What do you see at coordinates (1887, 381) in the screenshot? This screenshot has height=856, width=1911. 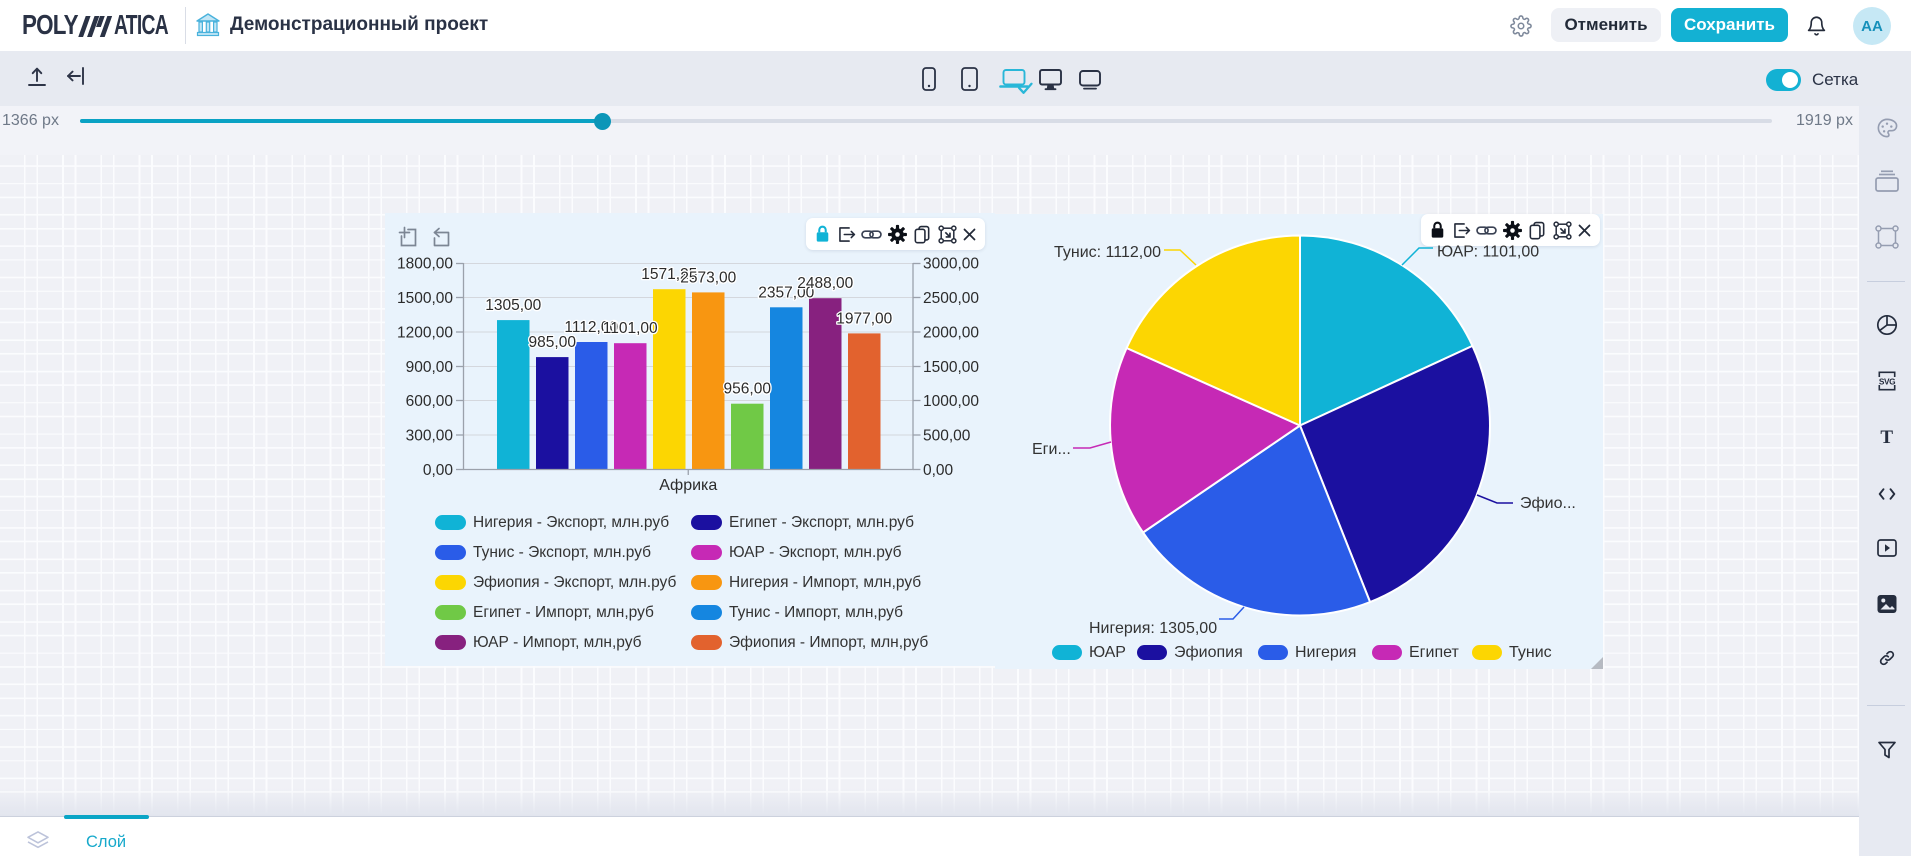 I see `svg-text: SVG` at bounding box center [1887, 381].